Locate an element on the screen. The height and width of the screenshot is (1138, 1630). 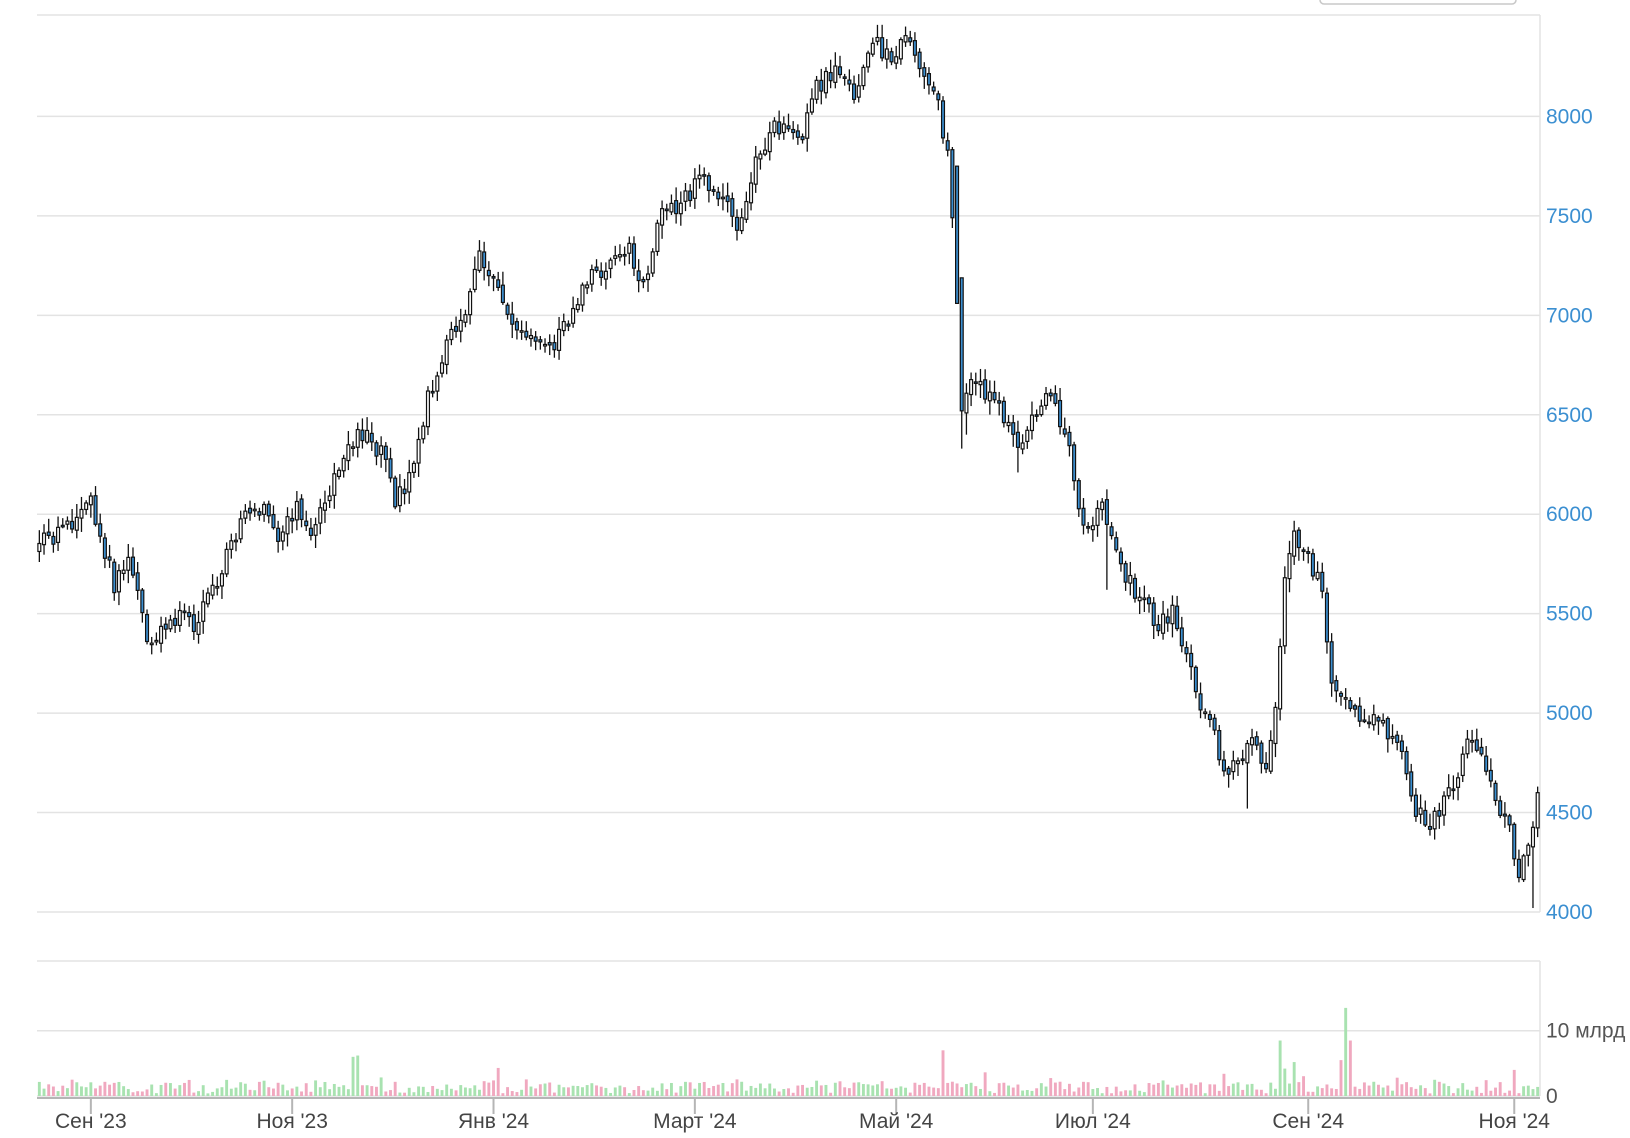
price-tick-label: 5000 is located at coordinates (1569, 713).